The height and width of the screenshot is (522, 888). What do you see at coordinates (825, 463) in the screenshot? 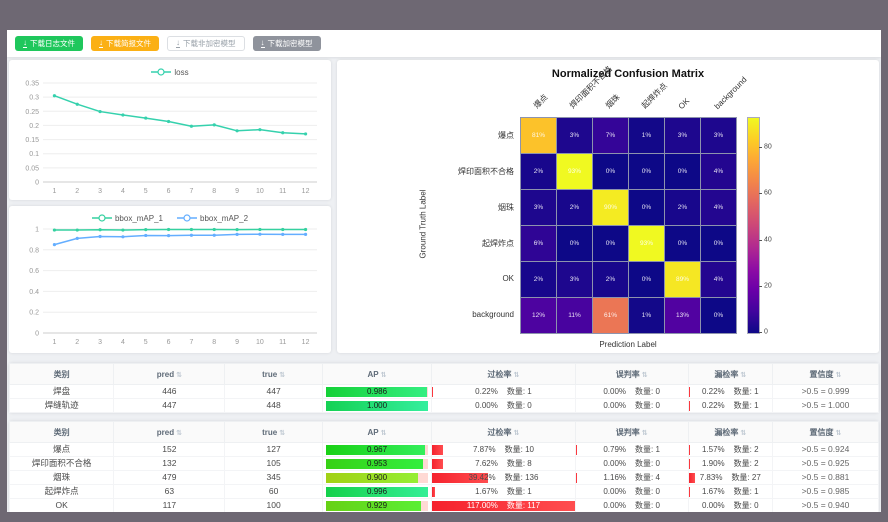
I see `confidence-cell: >0.5 = 0.925` at bounding box center [825, 463].